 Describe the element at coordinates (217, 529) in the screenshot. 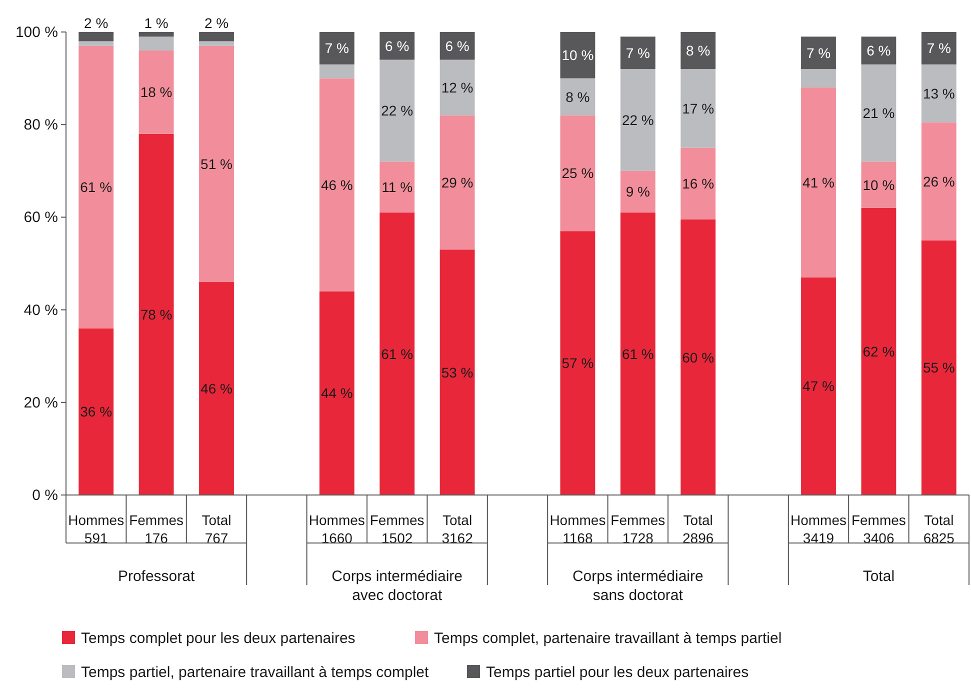

I see `x-tick-label: Total 767` at that location.